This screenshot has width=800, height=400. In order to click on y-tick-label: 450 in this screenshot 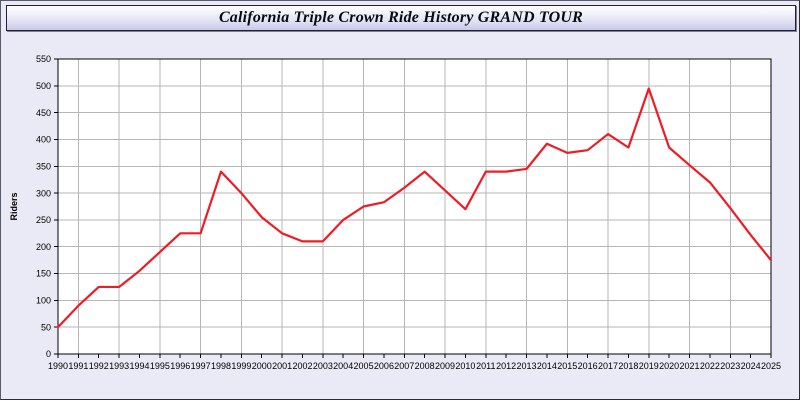, I will do `click(43, 113)`.